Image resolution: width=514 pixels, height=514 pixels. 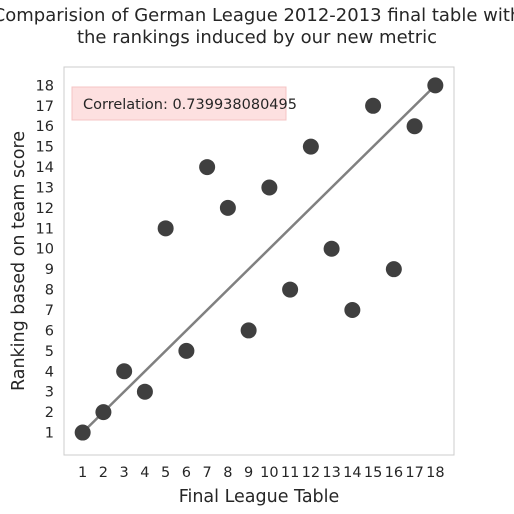 What do you see at coordinates (124, 473) in the screenshot?
I see `x-tick-label-3: 3` at bounding box center [124, 473].